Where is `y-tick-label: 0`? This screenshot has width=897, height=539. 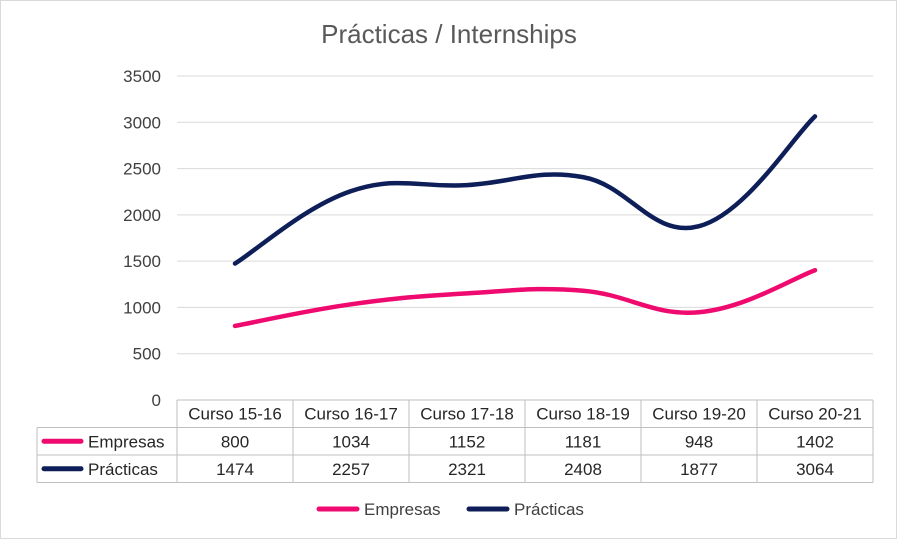 y-tick-label: 0 is located at coordinates (156, 400).